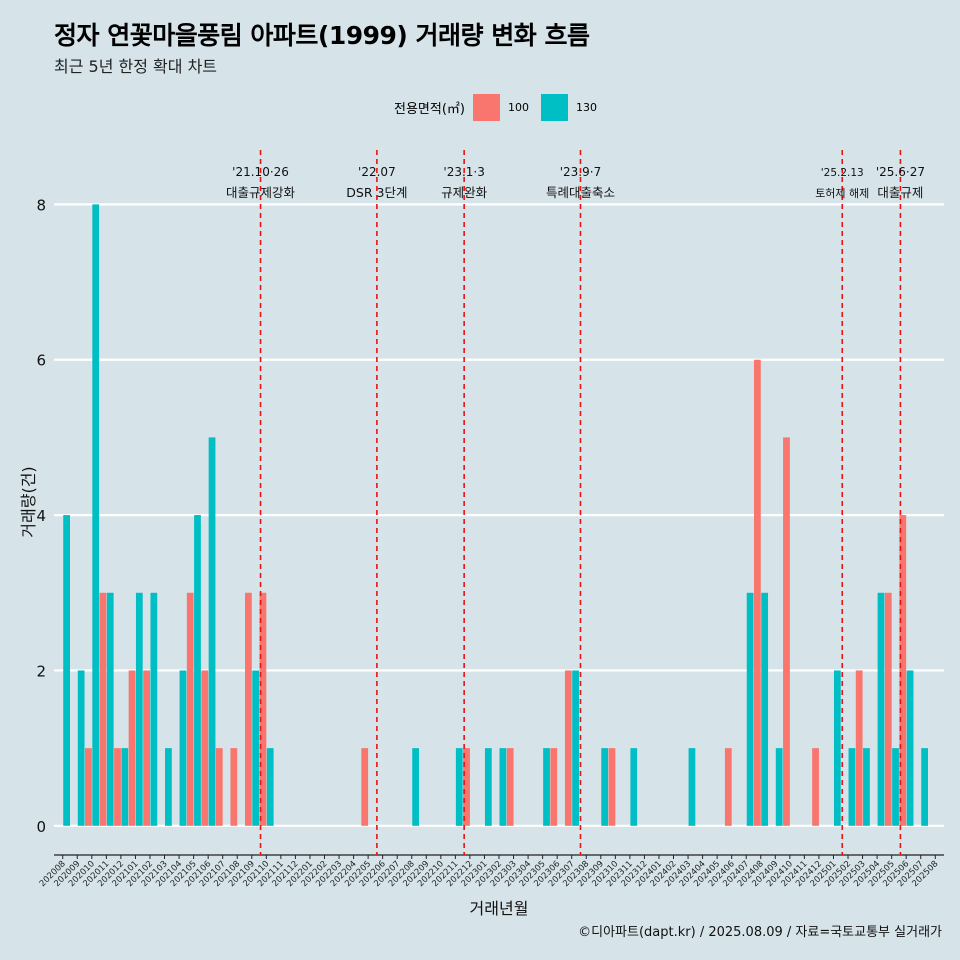  Describe the element at coordinates (900, 172) in the screenshot. I see `event-date: '25.6·27` at that location.